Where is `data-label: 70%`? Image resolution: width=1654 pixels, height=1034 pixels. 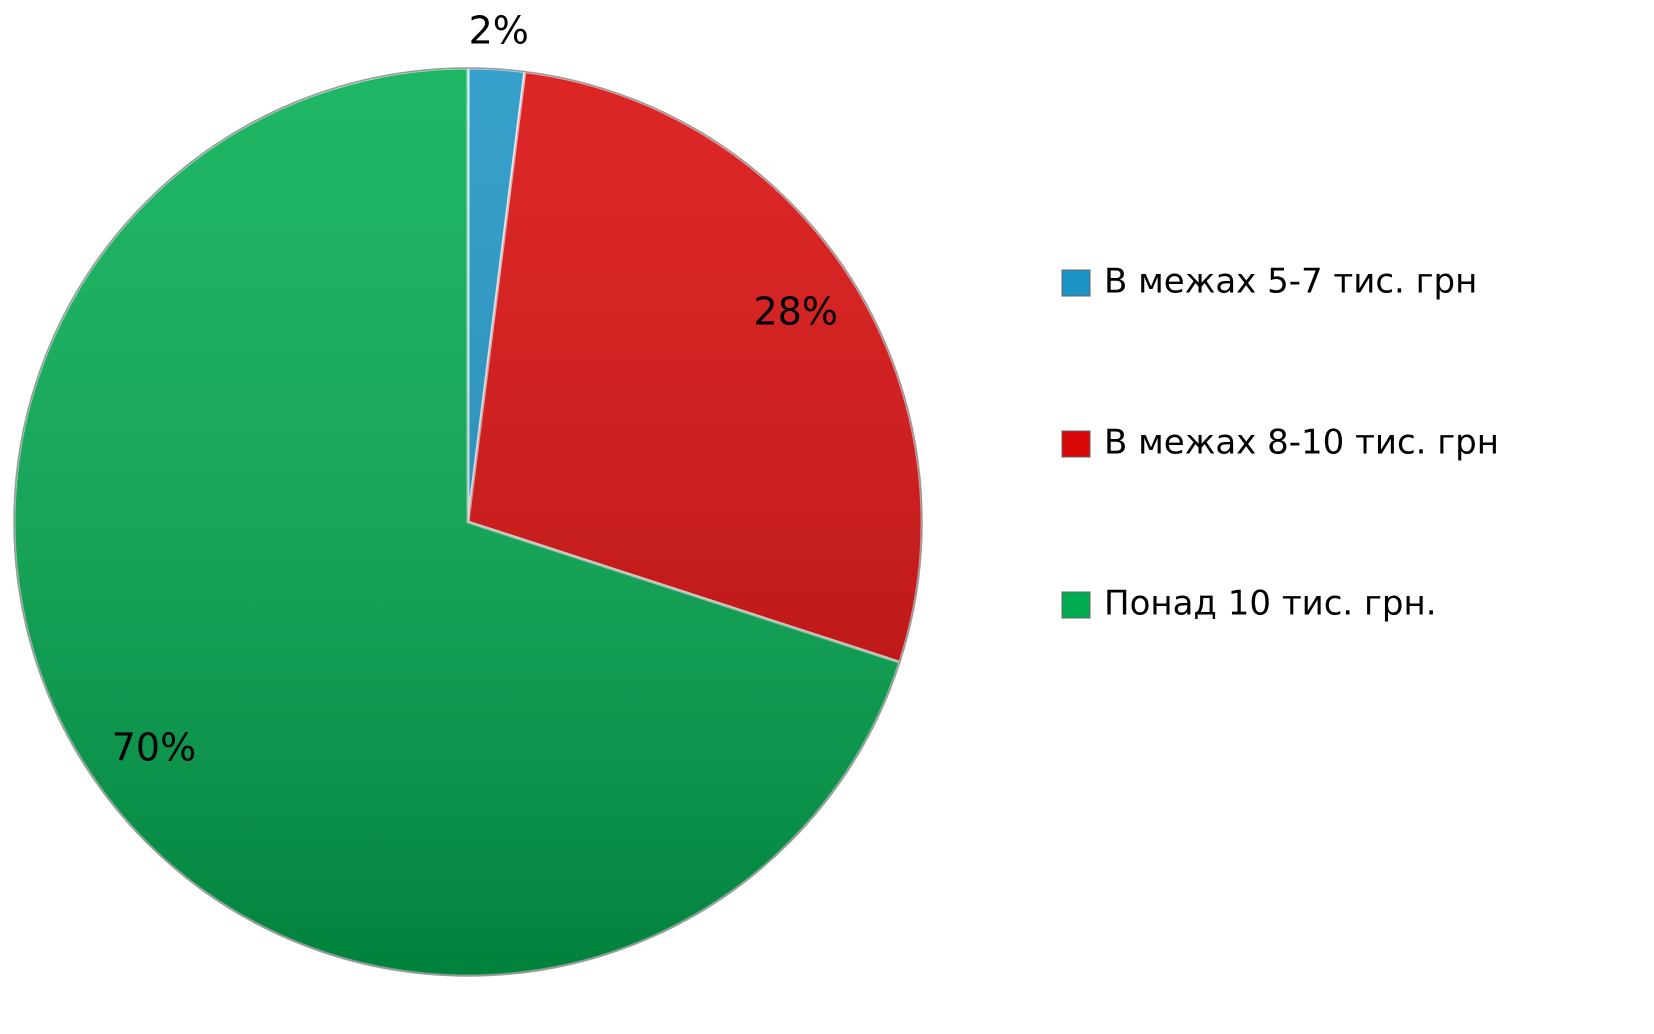 data-label: 70% is located at coordinates (154, 748).